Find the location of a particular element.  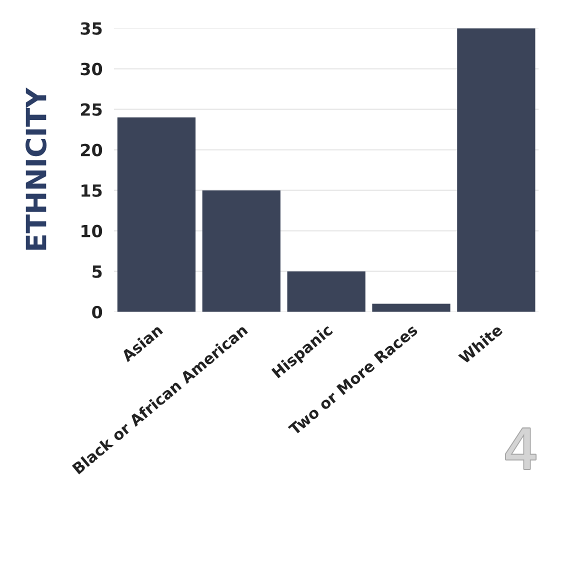

y-tick-label: 5 is located at coordinates (97, 272).